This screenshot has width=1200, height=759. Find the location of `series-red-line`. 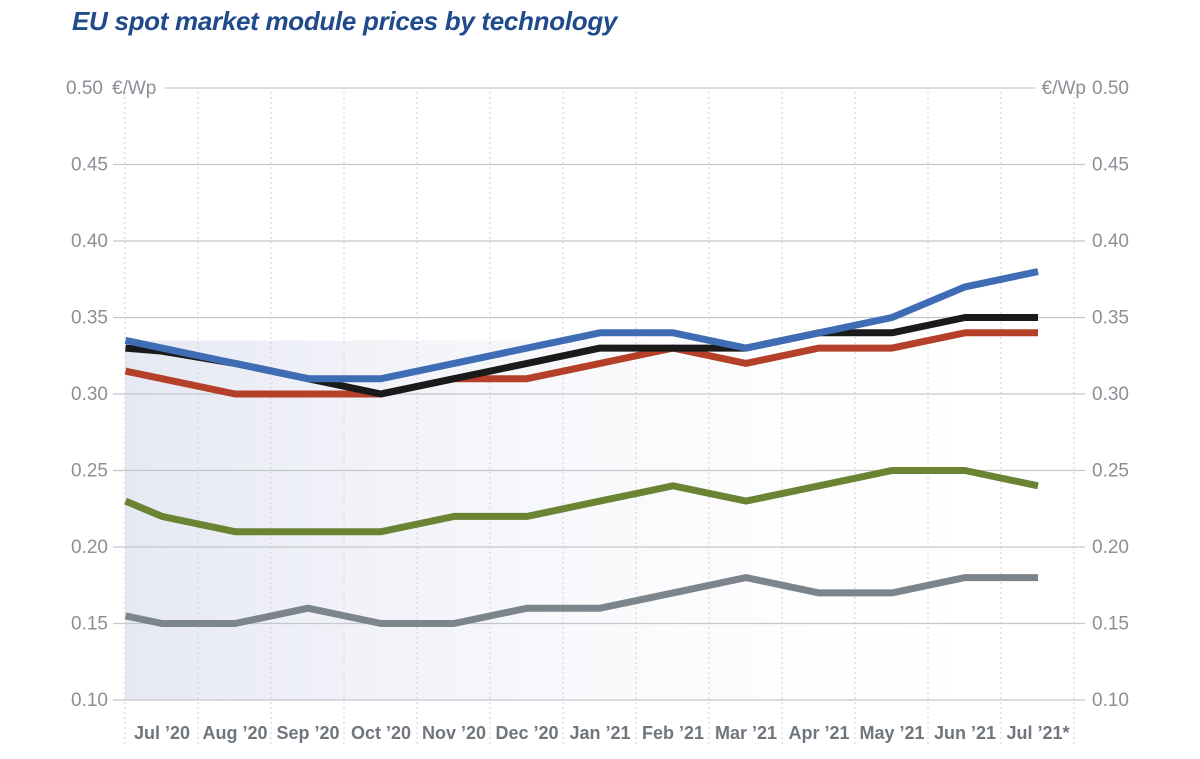

series-red-line is located at coordinates (581, 363).